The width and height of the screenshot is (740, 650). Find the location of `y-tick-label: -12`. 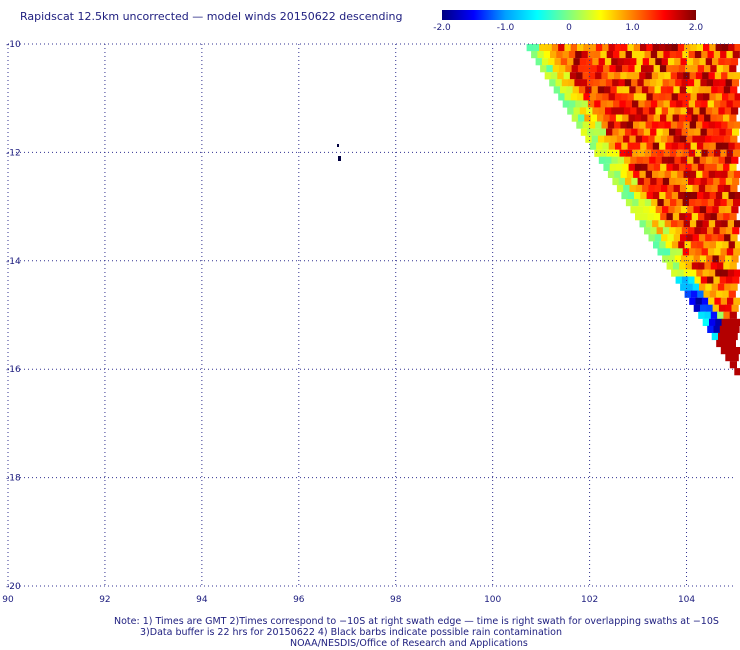

y-tick-label: -12 is located at coordinates (13, 153).